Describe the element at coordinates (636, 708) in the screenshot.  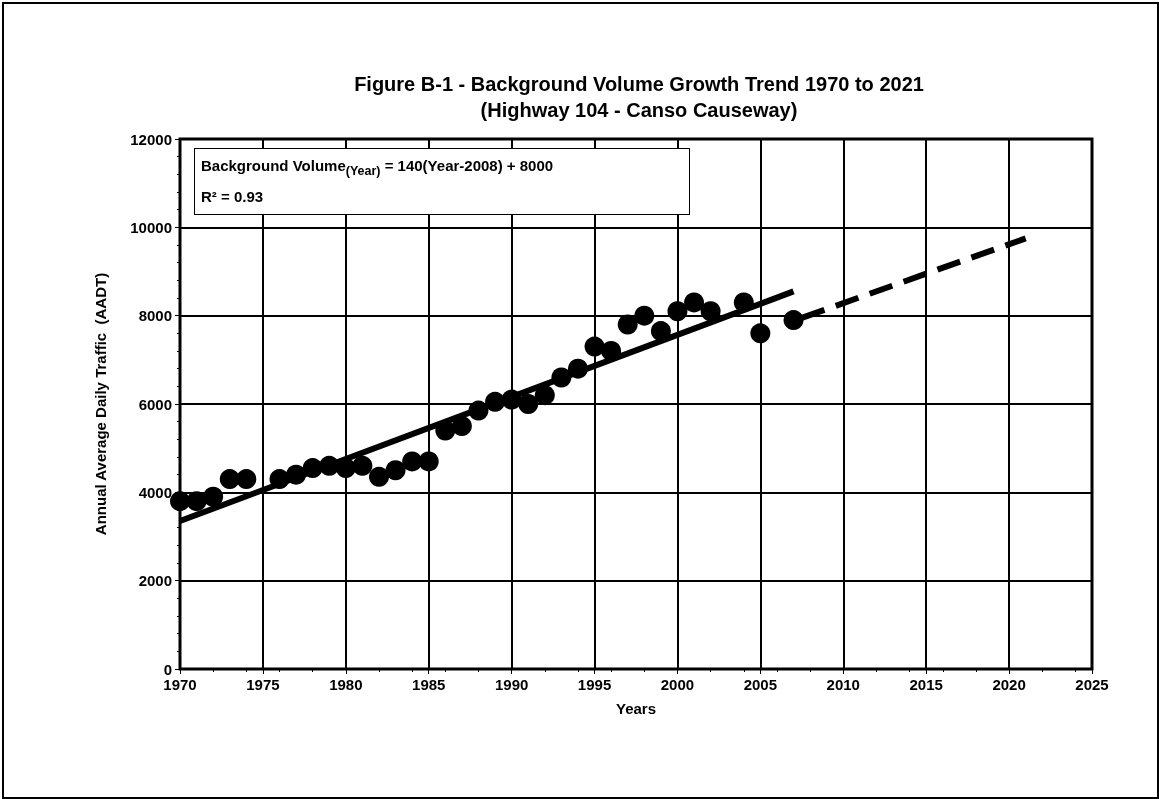
I see `x-axis-title: Years` at that location.